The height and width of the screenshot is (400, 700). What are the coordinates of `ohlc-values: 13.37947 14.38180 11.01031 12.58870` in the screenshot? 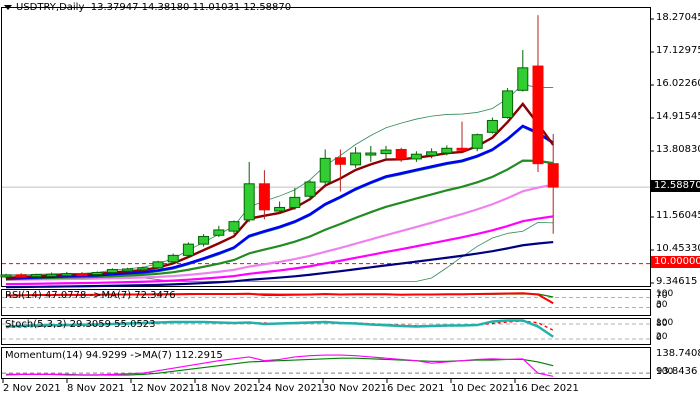 It's located at (191, 7).